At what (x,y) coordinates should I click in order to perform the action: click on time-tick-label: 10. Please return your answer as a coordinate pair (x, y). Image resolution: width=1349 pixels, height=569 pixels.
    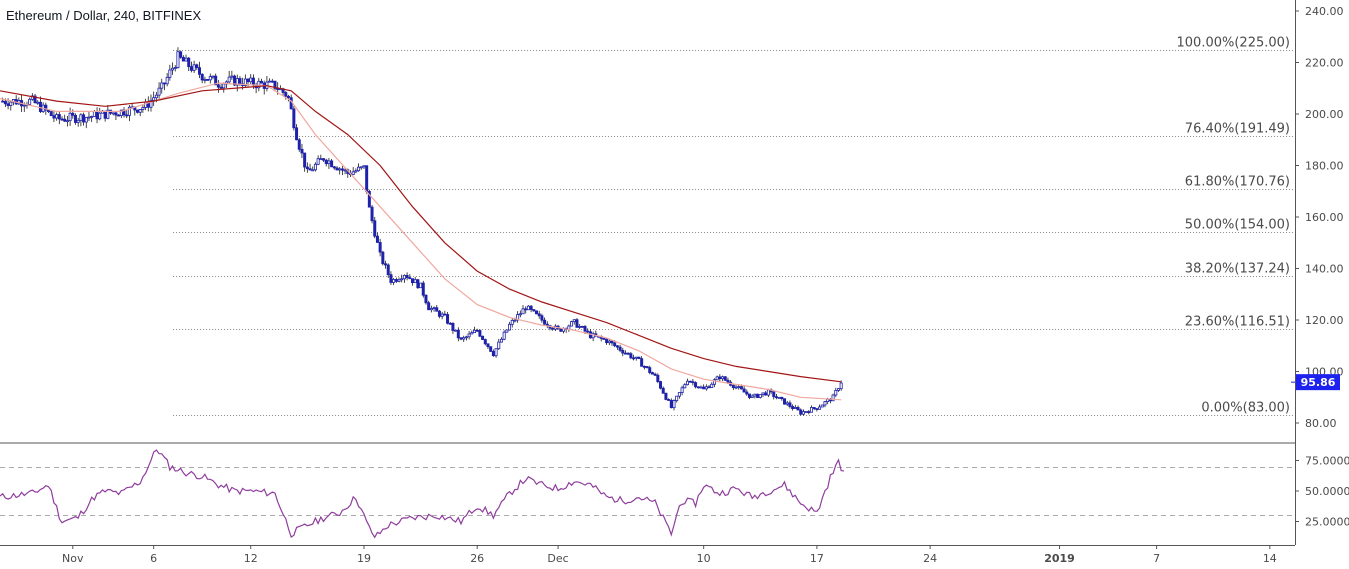
    Looking at the image, I should click on (704, 558).